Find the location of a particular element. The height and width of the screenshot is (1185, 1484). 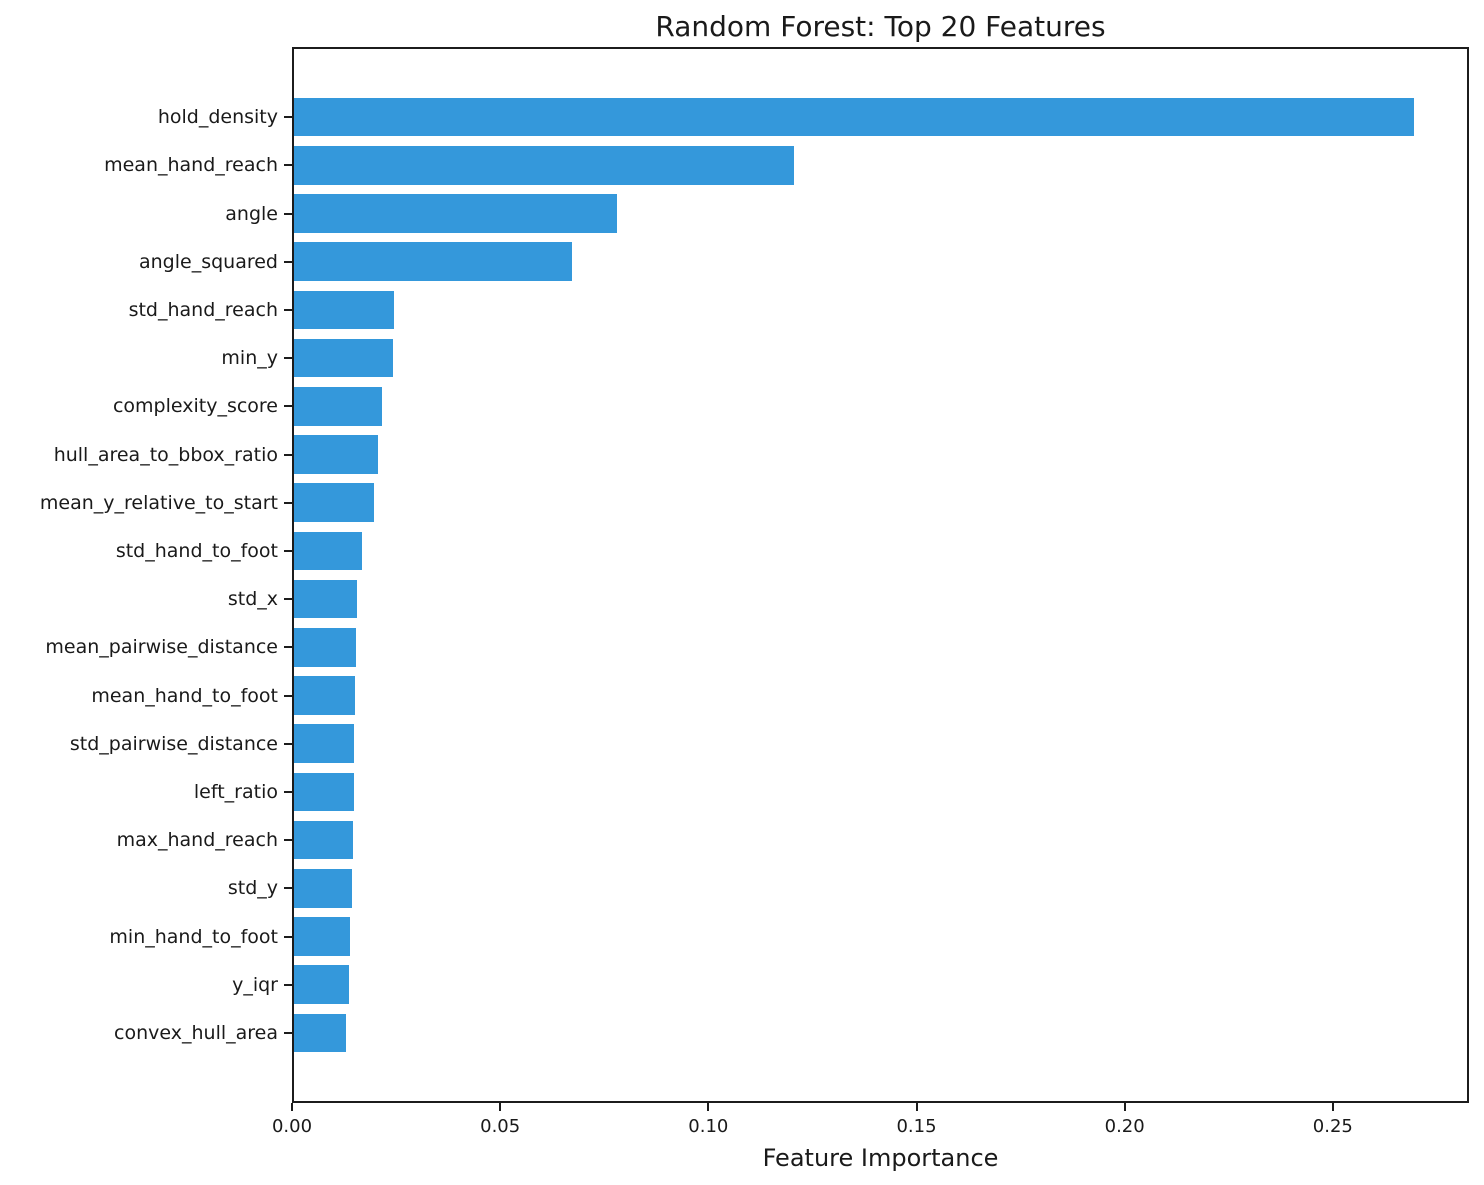

y-tick-label: min_hand_to_foot is located at coordinates (193, 936).